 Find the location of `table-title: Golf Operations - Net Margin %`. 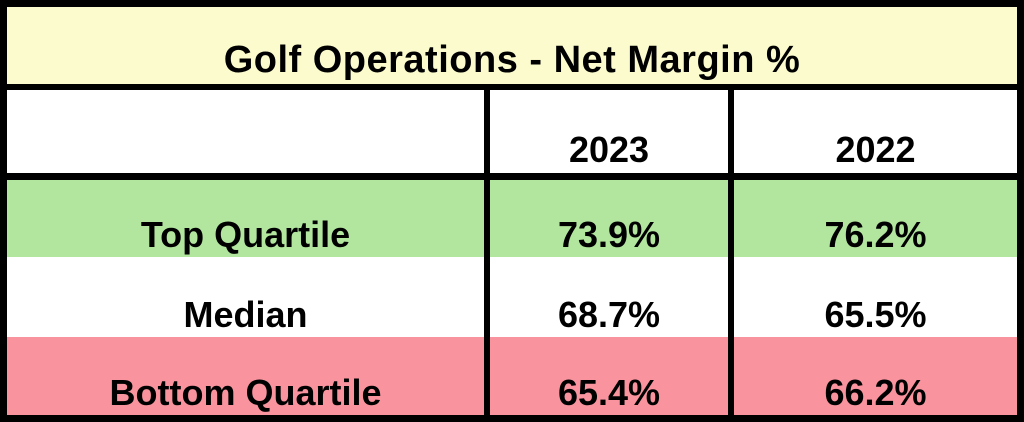

table-title: Golf Operations - Net Margin % is located at coordinates (512, 60).